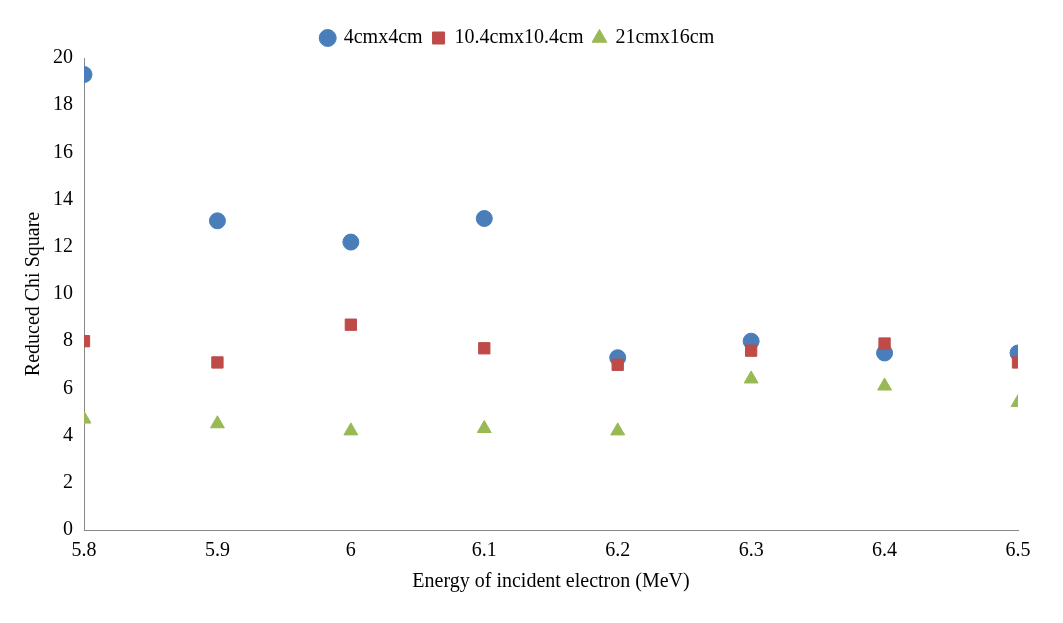  I want to click on y-tick-label: 12, so click(63, 245).